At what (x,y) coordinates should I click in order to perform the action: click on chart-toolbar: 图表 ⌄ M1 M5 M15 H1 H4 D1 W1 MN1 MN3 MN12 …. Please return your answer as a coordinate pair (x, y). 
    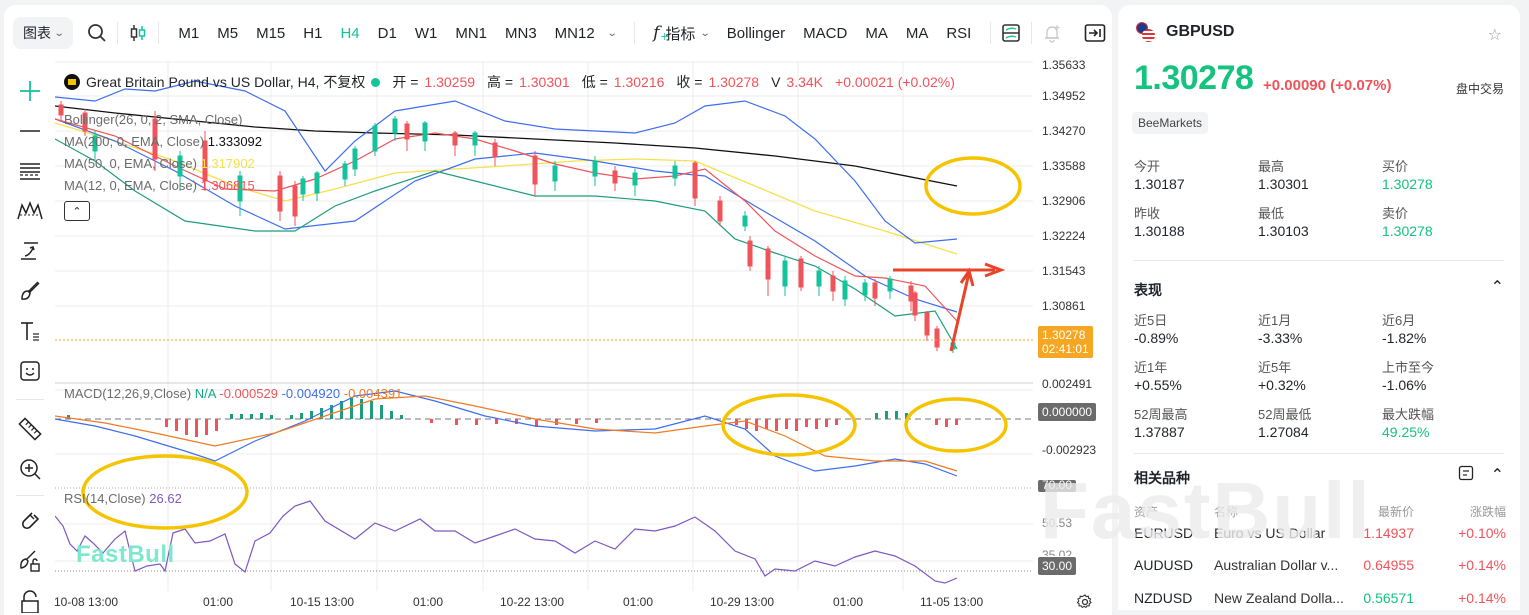
    Looking at the image, I should click on (558, 33).